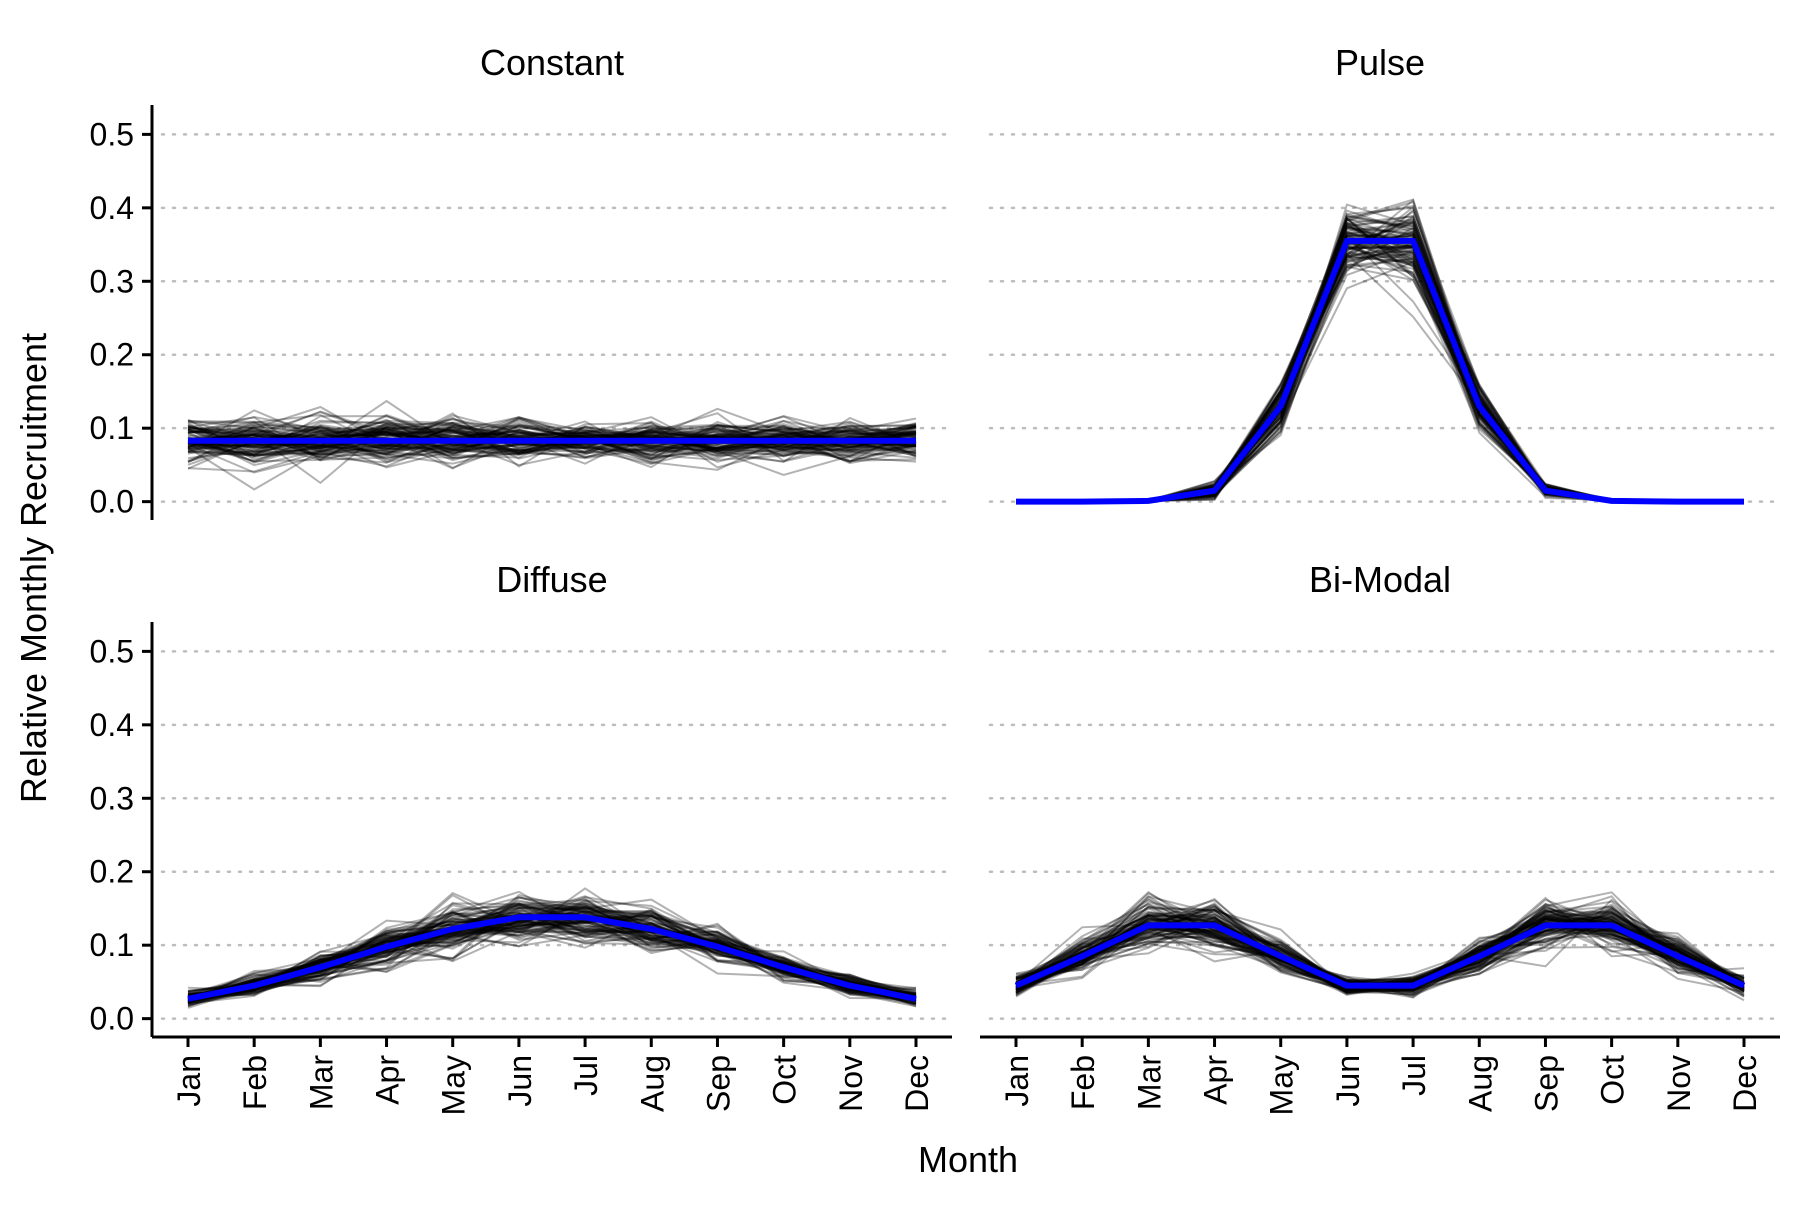 Image resolution: width=1800 pixels, height=1205 pixels. What do you see at coordinates (586, 1075) in the screenshot?
I see `x-tick-label: Jul` at bounding box center [586, 1075].